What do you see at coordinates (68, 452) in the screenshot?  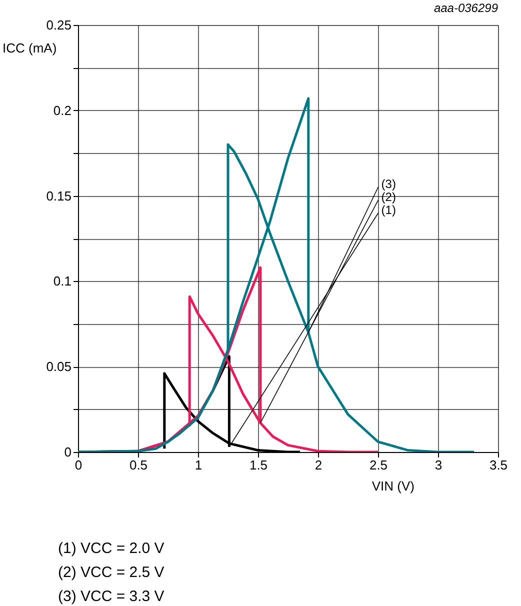 I see `y-tick-label: 0` at bounding box center [68, 452].